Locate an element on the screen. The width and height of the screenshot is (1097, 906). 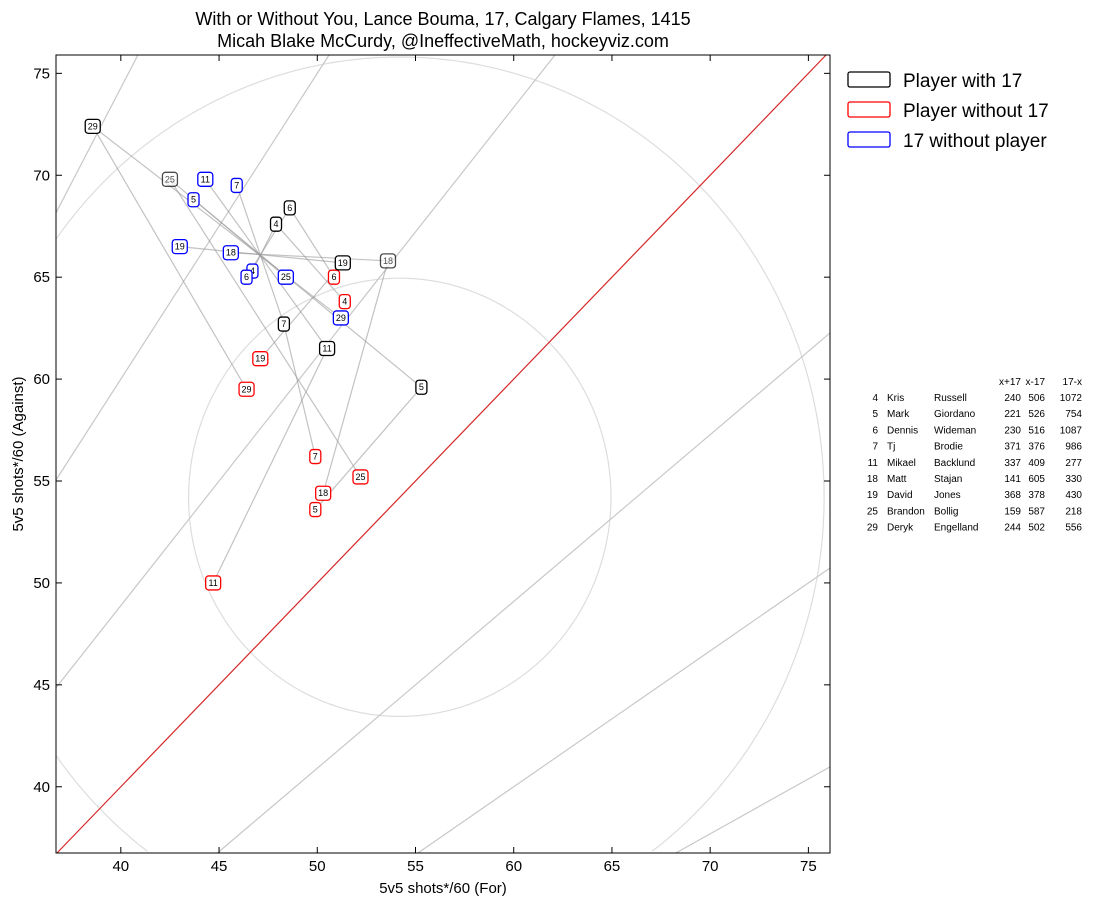
legend-label: Player without 17 is located at coordinates (976, 111).